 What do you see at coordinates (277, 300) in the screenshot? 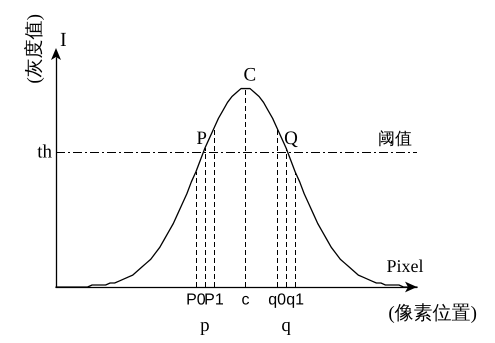
I see `x-tick-label: q0` at bounding box center [277, 300].